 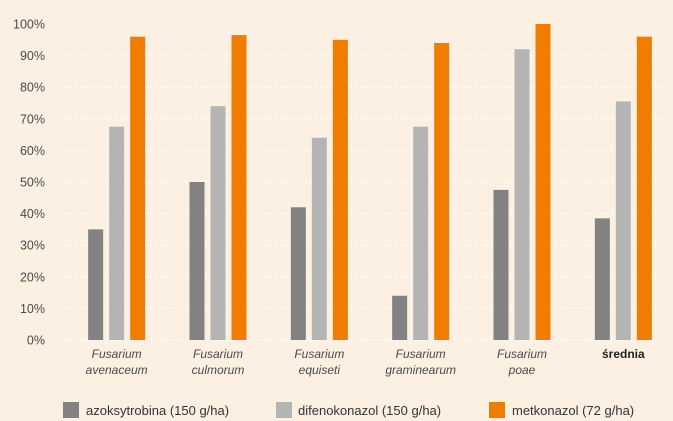 I want to click on y-tick-label: 60%, so click(x=32, y=151).